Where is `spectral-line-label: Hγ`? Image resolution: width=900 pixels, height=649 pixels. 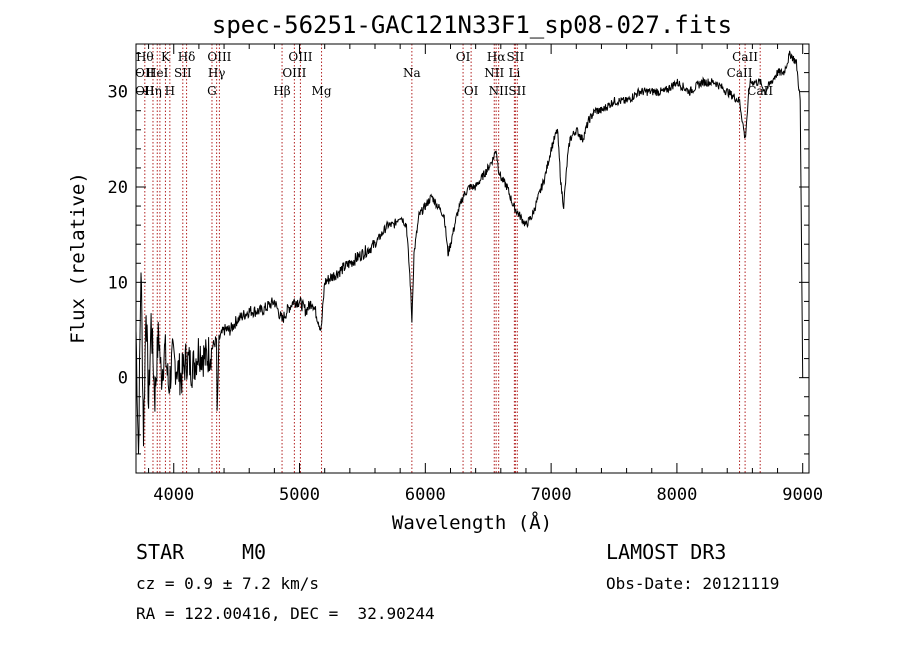
spectral-line-label: Hγ is located at coordinates (217, 73).